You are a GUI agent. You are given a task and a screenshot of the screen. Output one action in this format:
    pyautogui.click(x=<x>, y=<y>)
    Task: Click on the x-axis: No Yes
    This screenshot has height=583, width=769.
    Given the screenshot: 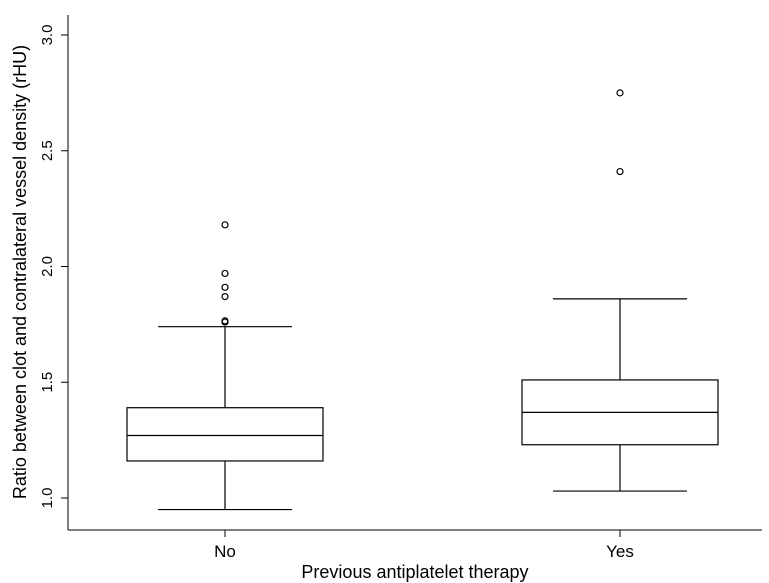 What is the action you would take?
    pyautogui.click(x=415, y=545)
    